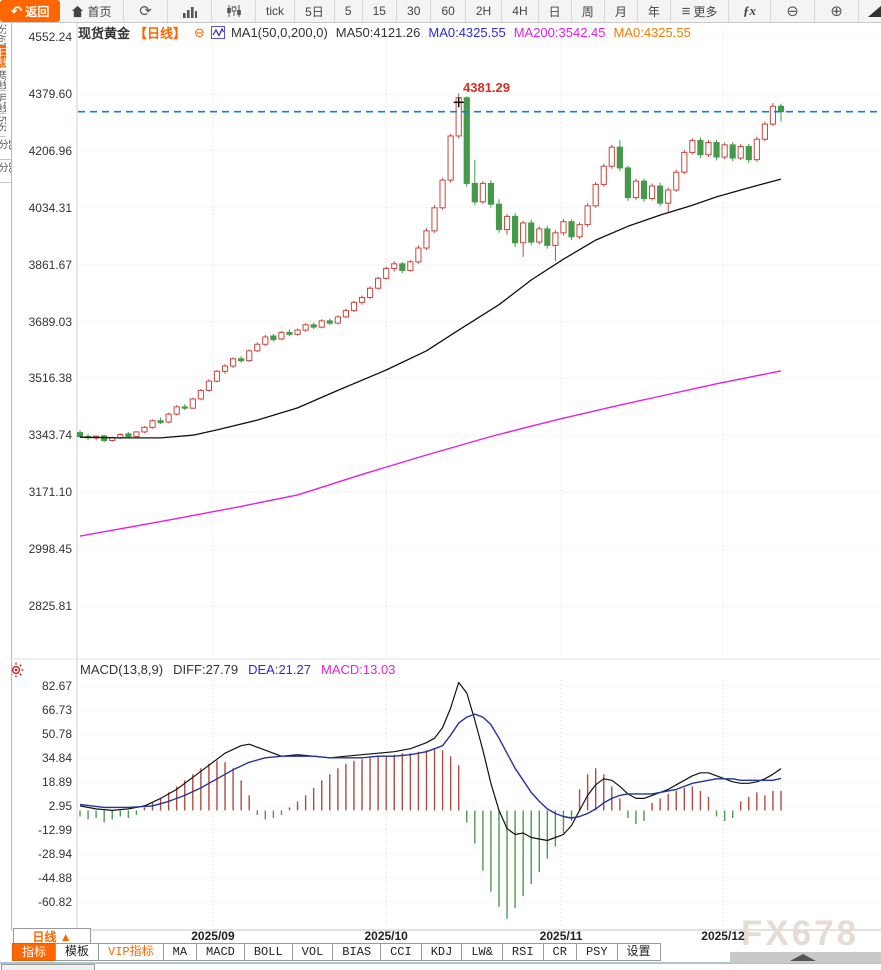 The width and height of the screenshot is (881, 970). Describe the element at coordinates (3, 79) in the screenshot. I see `strip-item-3: 周线` at that location.